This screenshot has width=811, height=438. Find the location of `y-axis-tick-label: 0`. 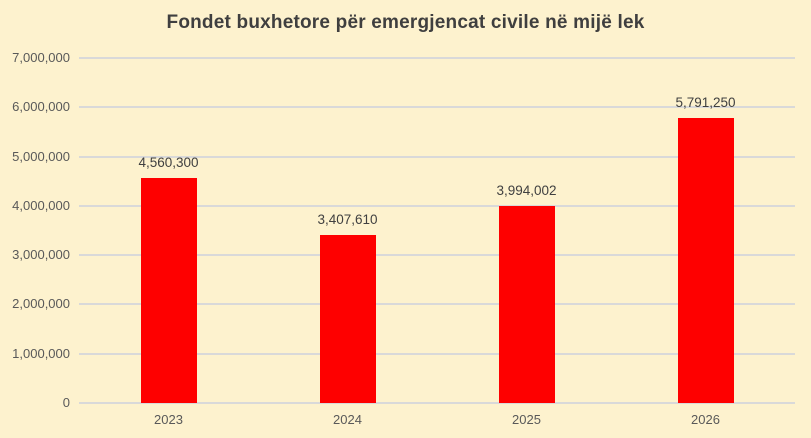

y-axis-tick-label: 0 is located at coordinates (66, 402).